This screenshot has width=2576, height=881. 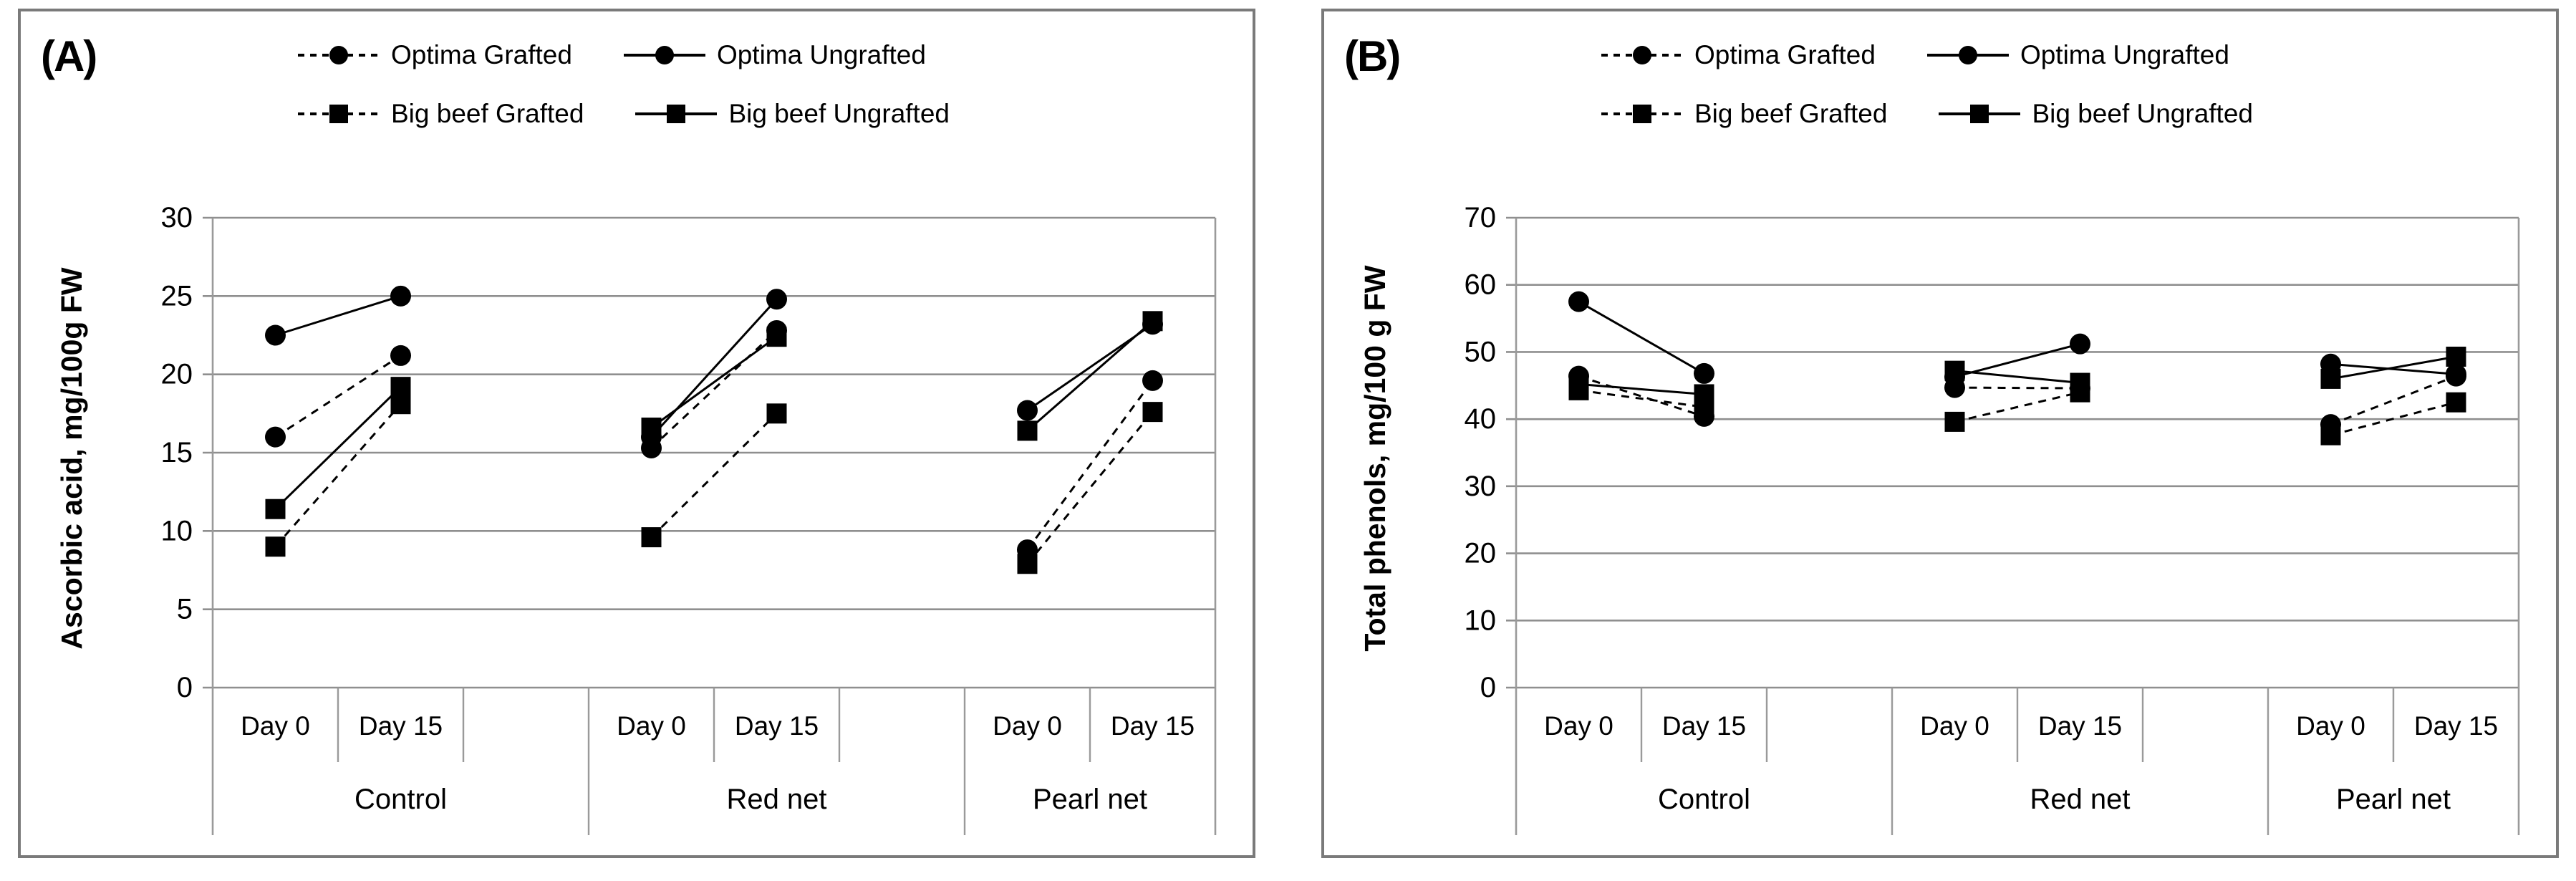 I want to click on y-tick-label: 50, so click(x=1481, y=351).